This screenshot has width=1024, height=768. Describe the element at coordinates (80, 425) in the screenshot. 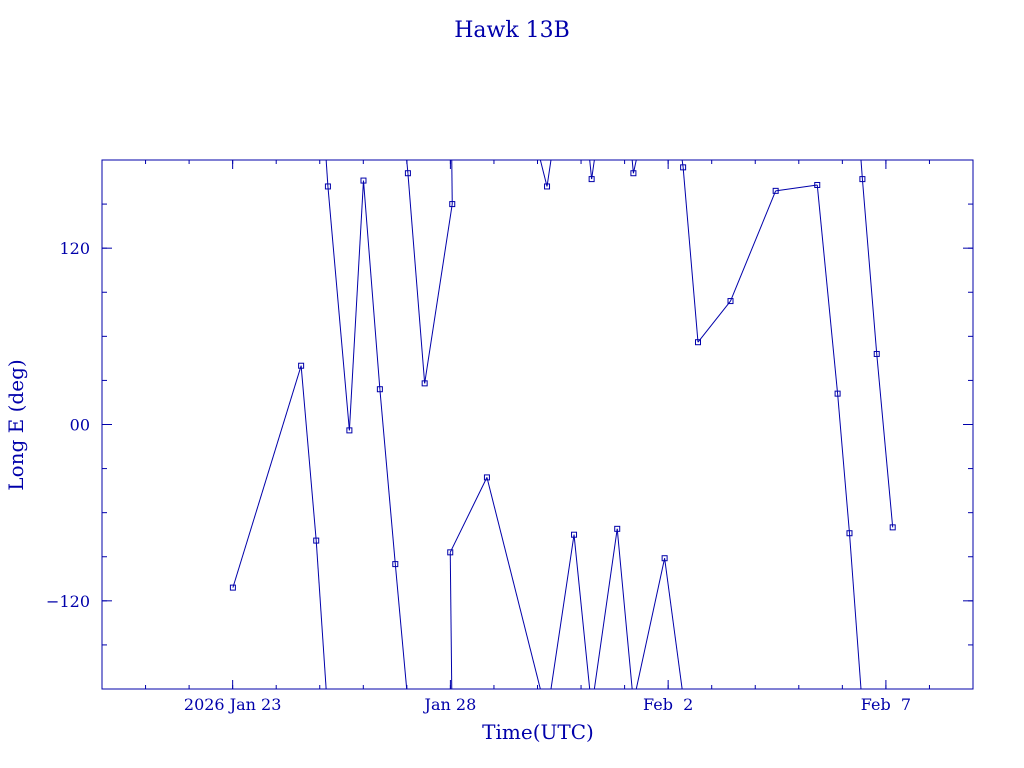

I see `y-tick-label: 00` at that location.